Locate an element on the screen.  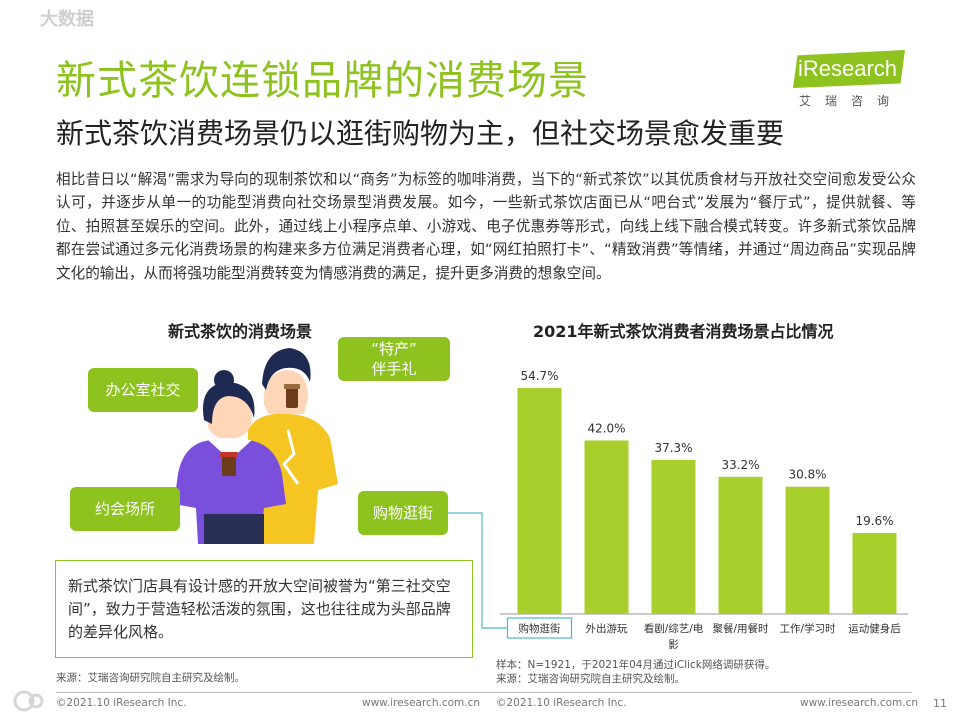
category-label-0: 购物逛街 is located at coordinates (540, 628).